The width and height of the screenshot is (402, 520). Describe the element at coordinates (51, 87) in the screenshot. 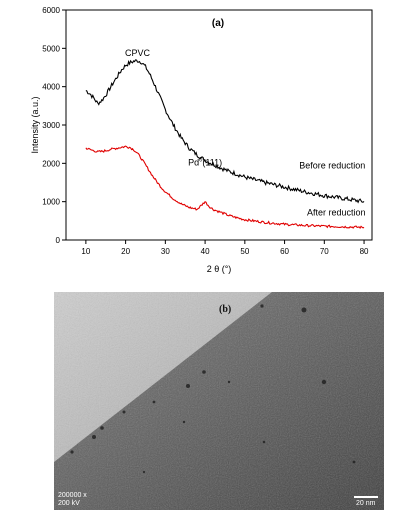

I see `y-tick-label: 4000` at that location.